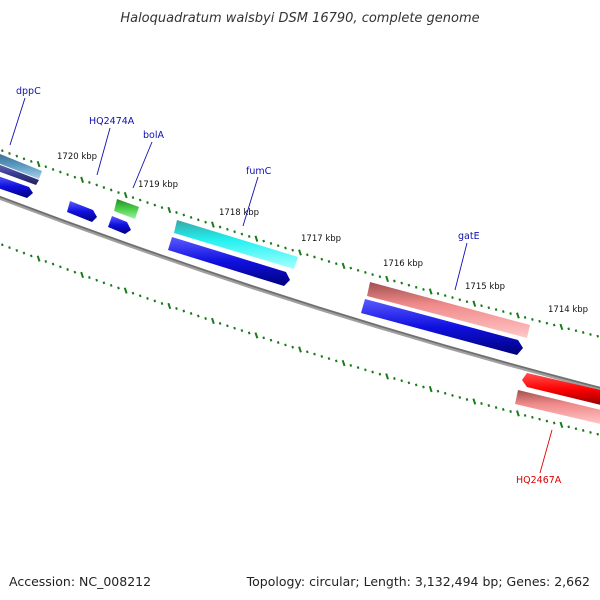 The width and height of the screenshot is (600, 600). What do you see at coordinates (561, 389) in the screenshot?
I see `feature-HQ2467A-red` at bounding box center [561, 389].